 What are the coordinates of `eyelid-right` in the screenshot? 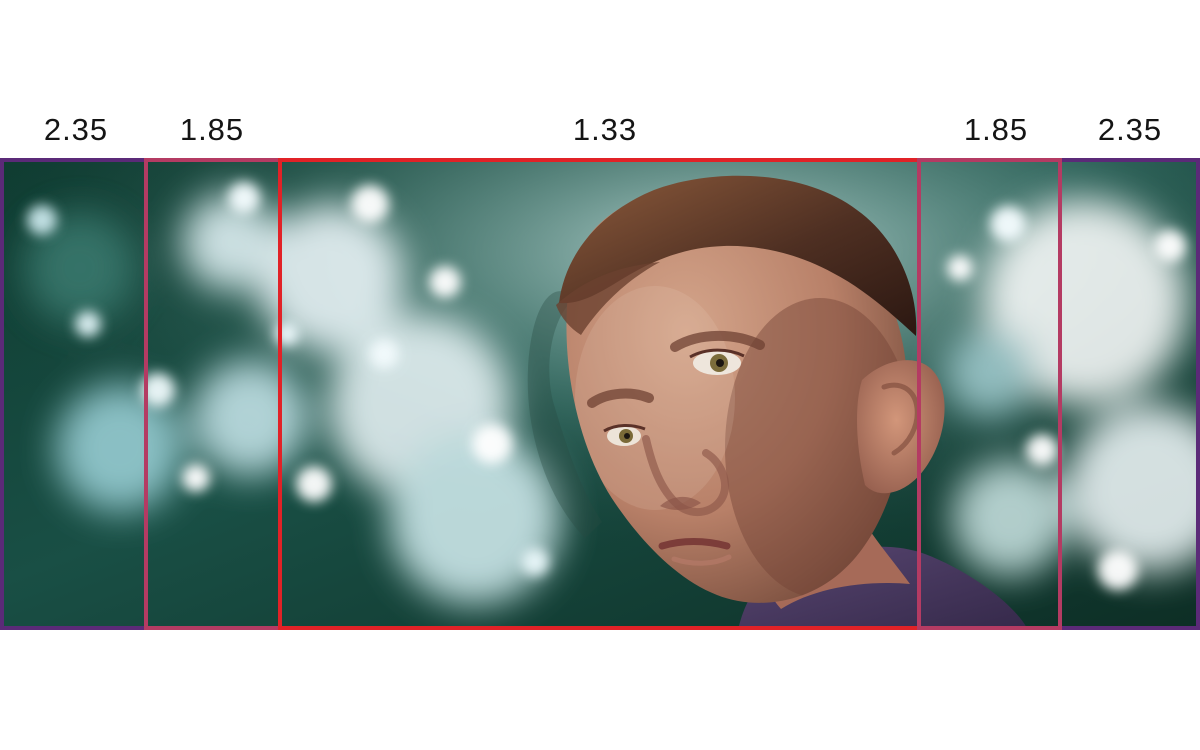 It's located at (717, 353).